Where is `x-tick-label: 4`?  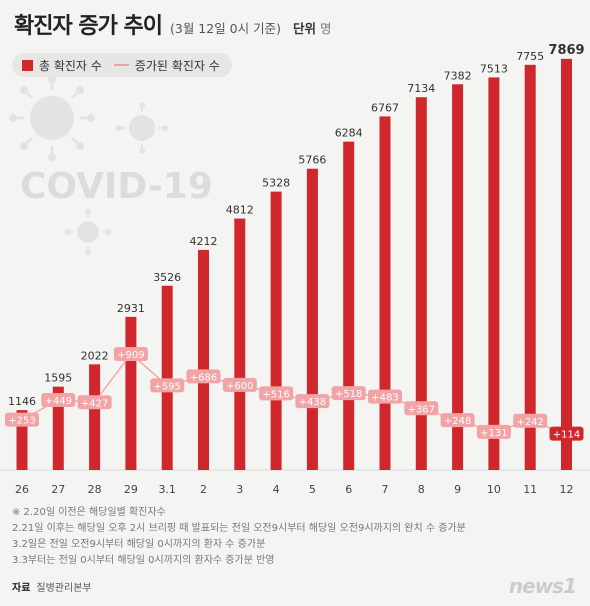 x-tick-label: 4 is located at coordinates (276, 489).